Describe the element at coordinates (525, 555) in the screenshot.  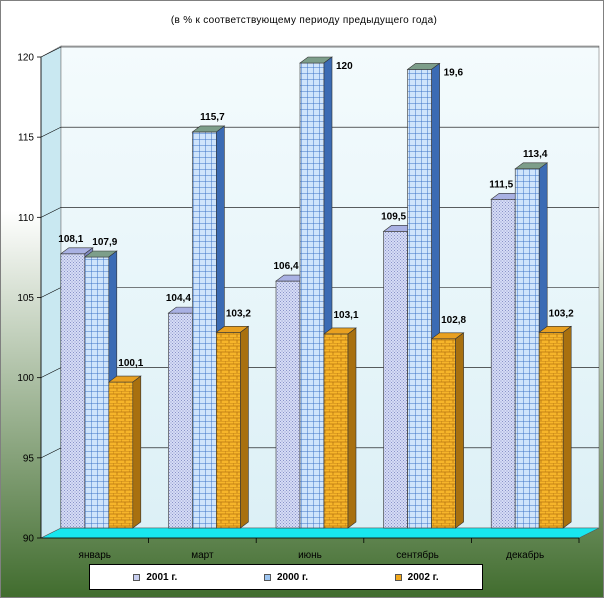
I see `x-tick-label: декабрь` at that location.